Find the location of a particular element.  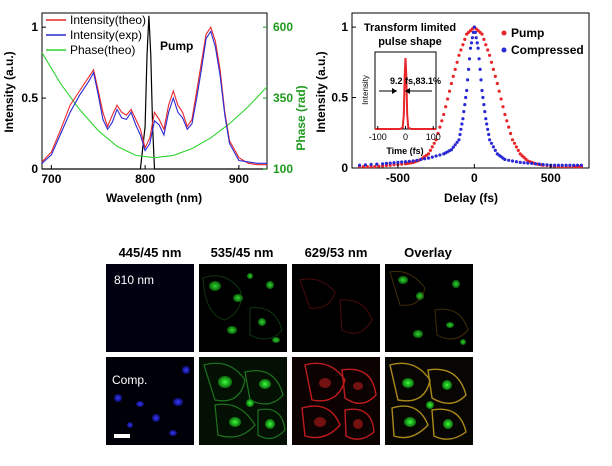

inset-ticks-layer: -100 0 100 is located at coordinates (405, 134).